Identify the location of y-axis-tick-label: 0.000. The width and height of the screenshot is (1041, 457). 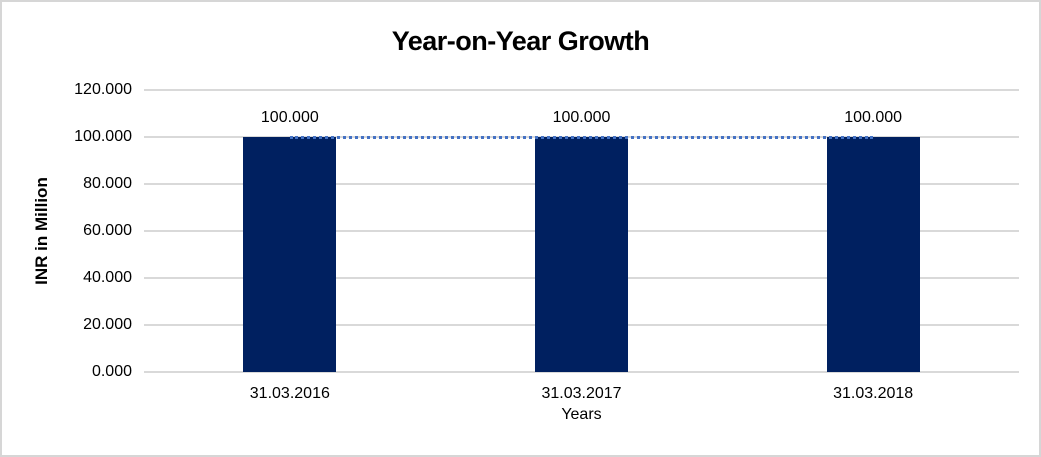
(111, 371).